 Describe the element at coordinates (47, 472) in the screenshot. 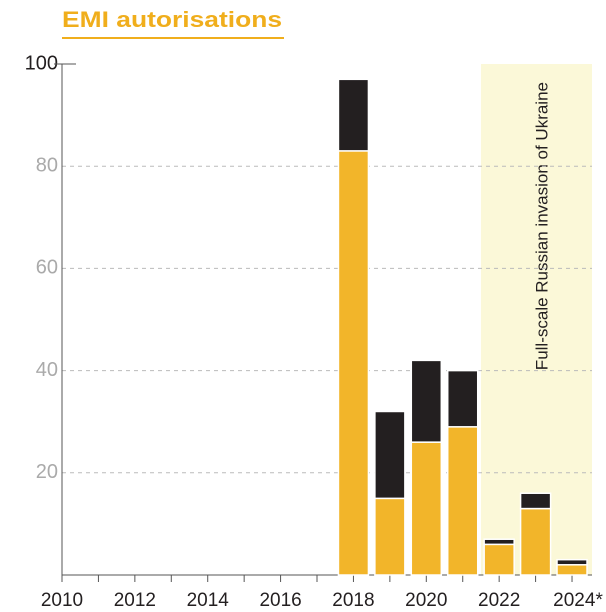

I see `y-tick-label: 20` at that location.